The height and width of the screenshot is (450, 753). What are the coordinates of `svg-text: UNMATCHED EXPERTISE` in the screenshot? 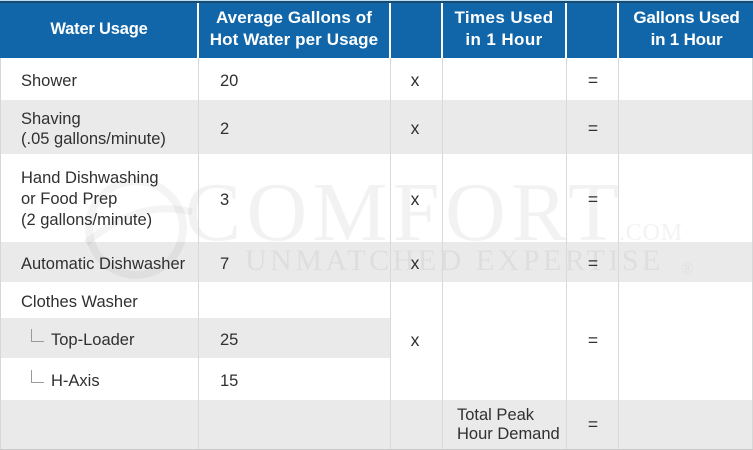 It's located at (454, 260).